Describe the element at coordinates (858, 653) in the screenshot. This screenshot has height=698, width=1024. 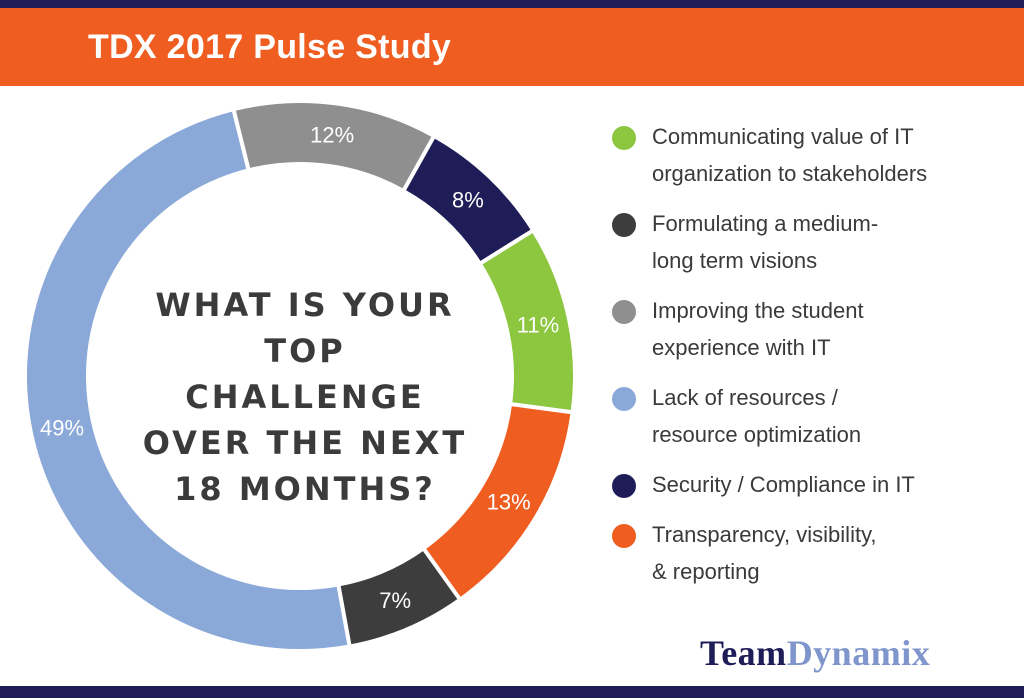
I see `logo-text-dynamix: Dynamix` at that location.